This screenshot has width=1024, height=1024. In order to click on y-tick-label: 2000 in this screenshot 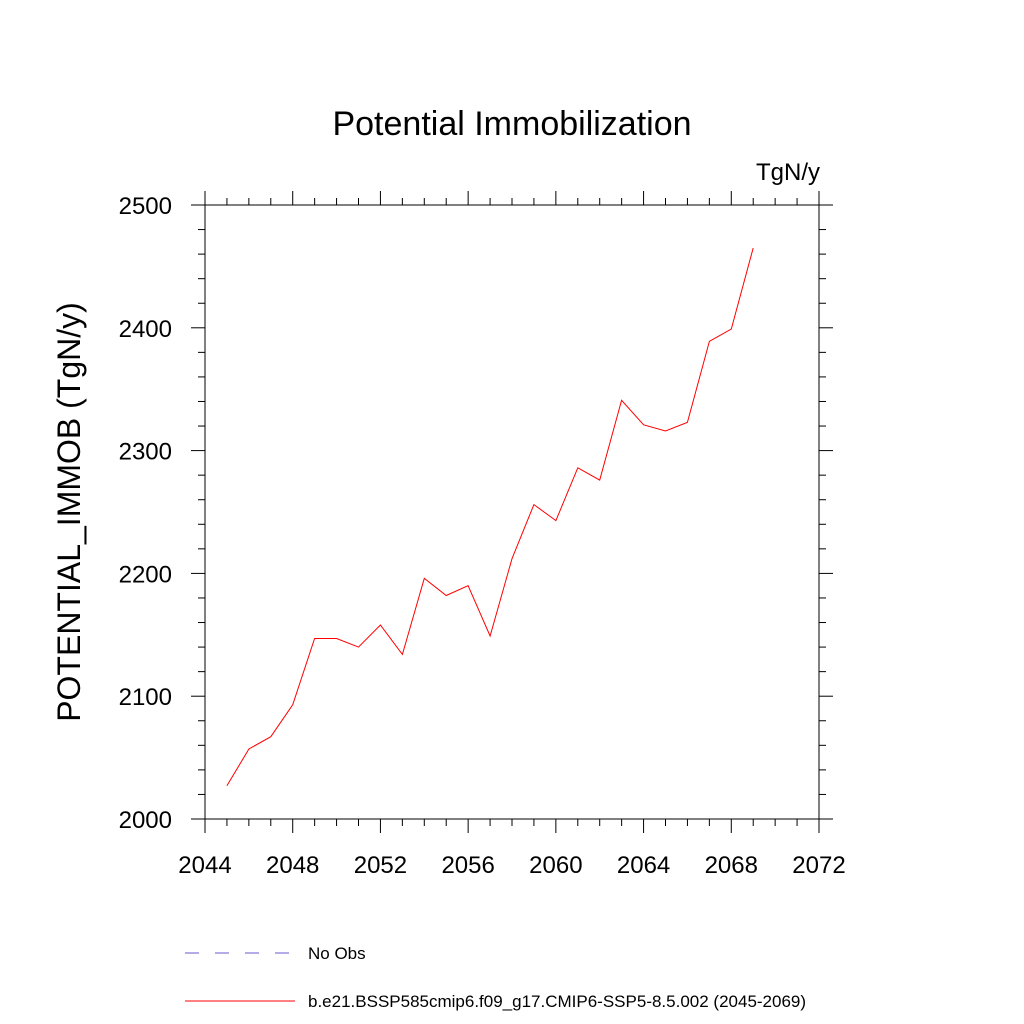, I will do `click(145, 820)`.